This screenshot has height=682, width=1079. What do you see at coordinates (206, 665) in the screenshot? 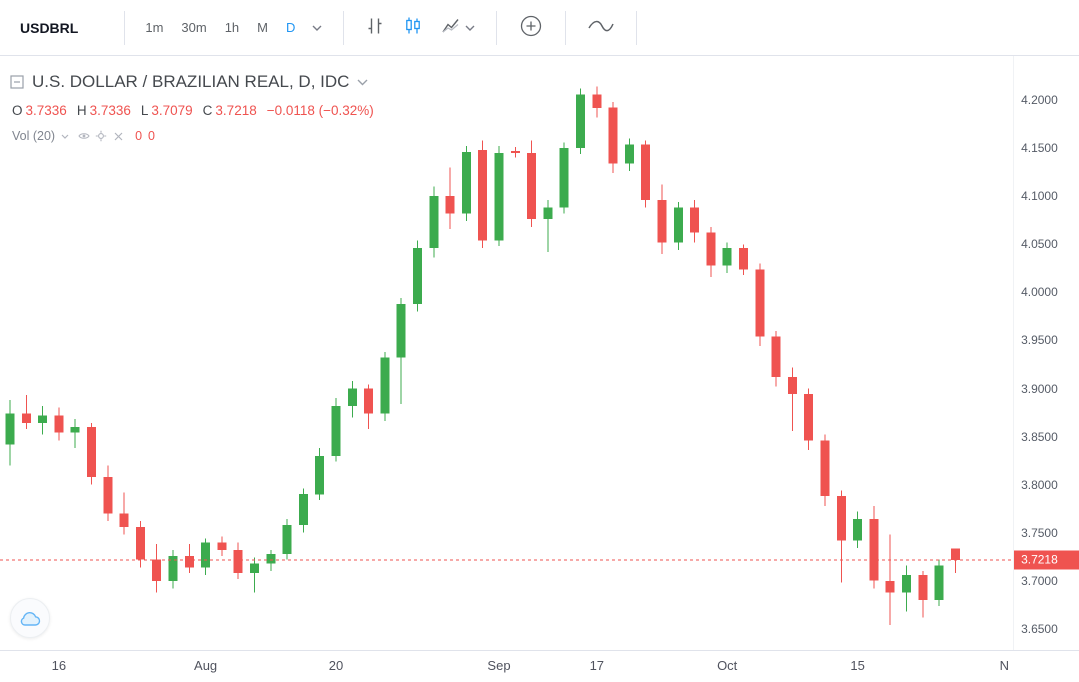
I see `time-axis-label: Aug` at bounding box center [206, 665].